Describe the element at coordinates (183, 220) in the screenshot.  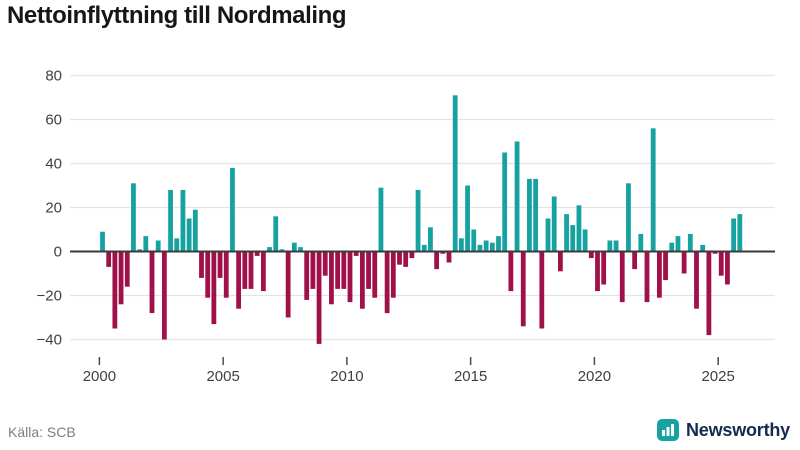
I see `bar-2003-Q2` at that location.